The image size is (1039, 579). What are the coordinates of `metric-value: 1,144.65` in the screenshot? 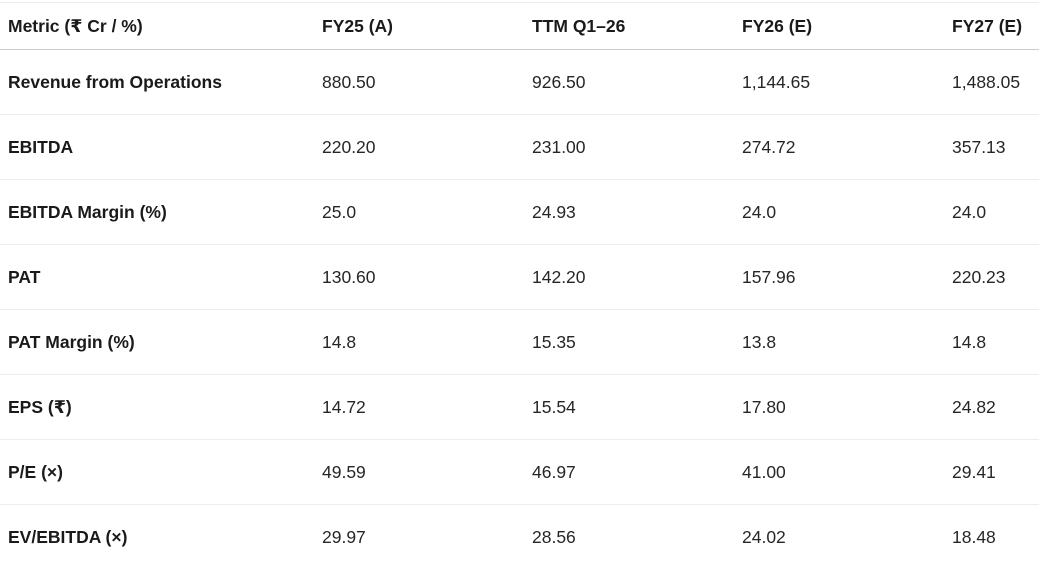 It's located at (847, 82).